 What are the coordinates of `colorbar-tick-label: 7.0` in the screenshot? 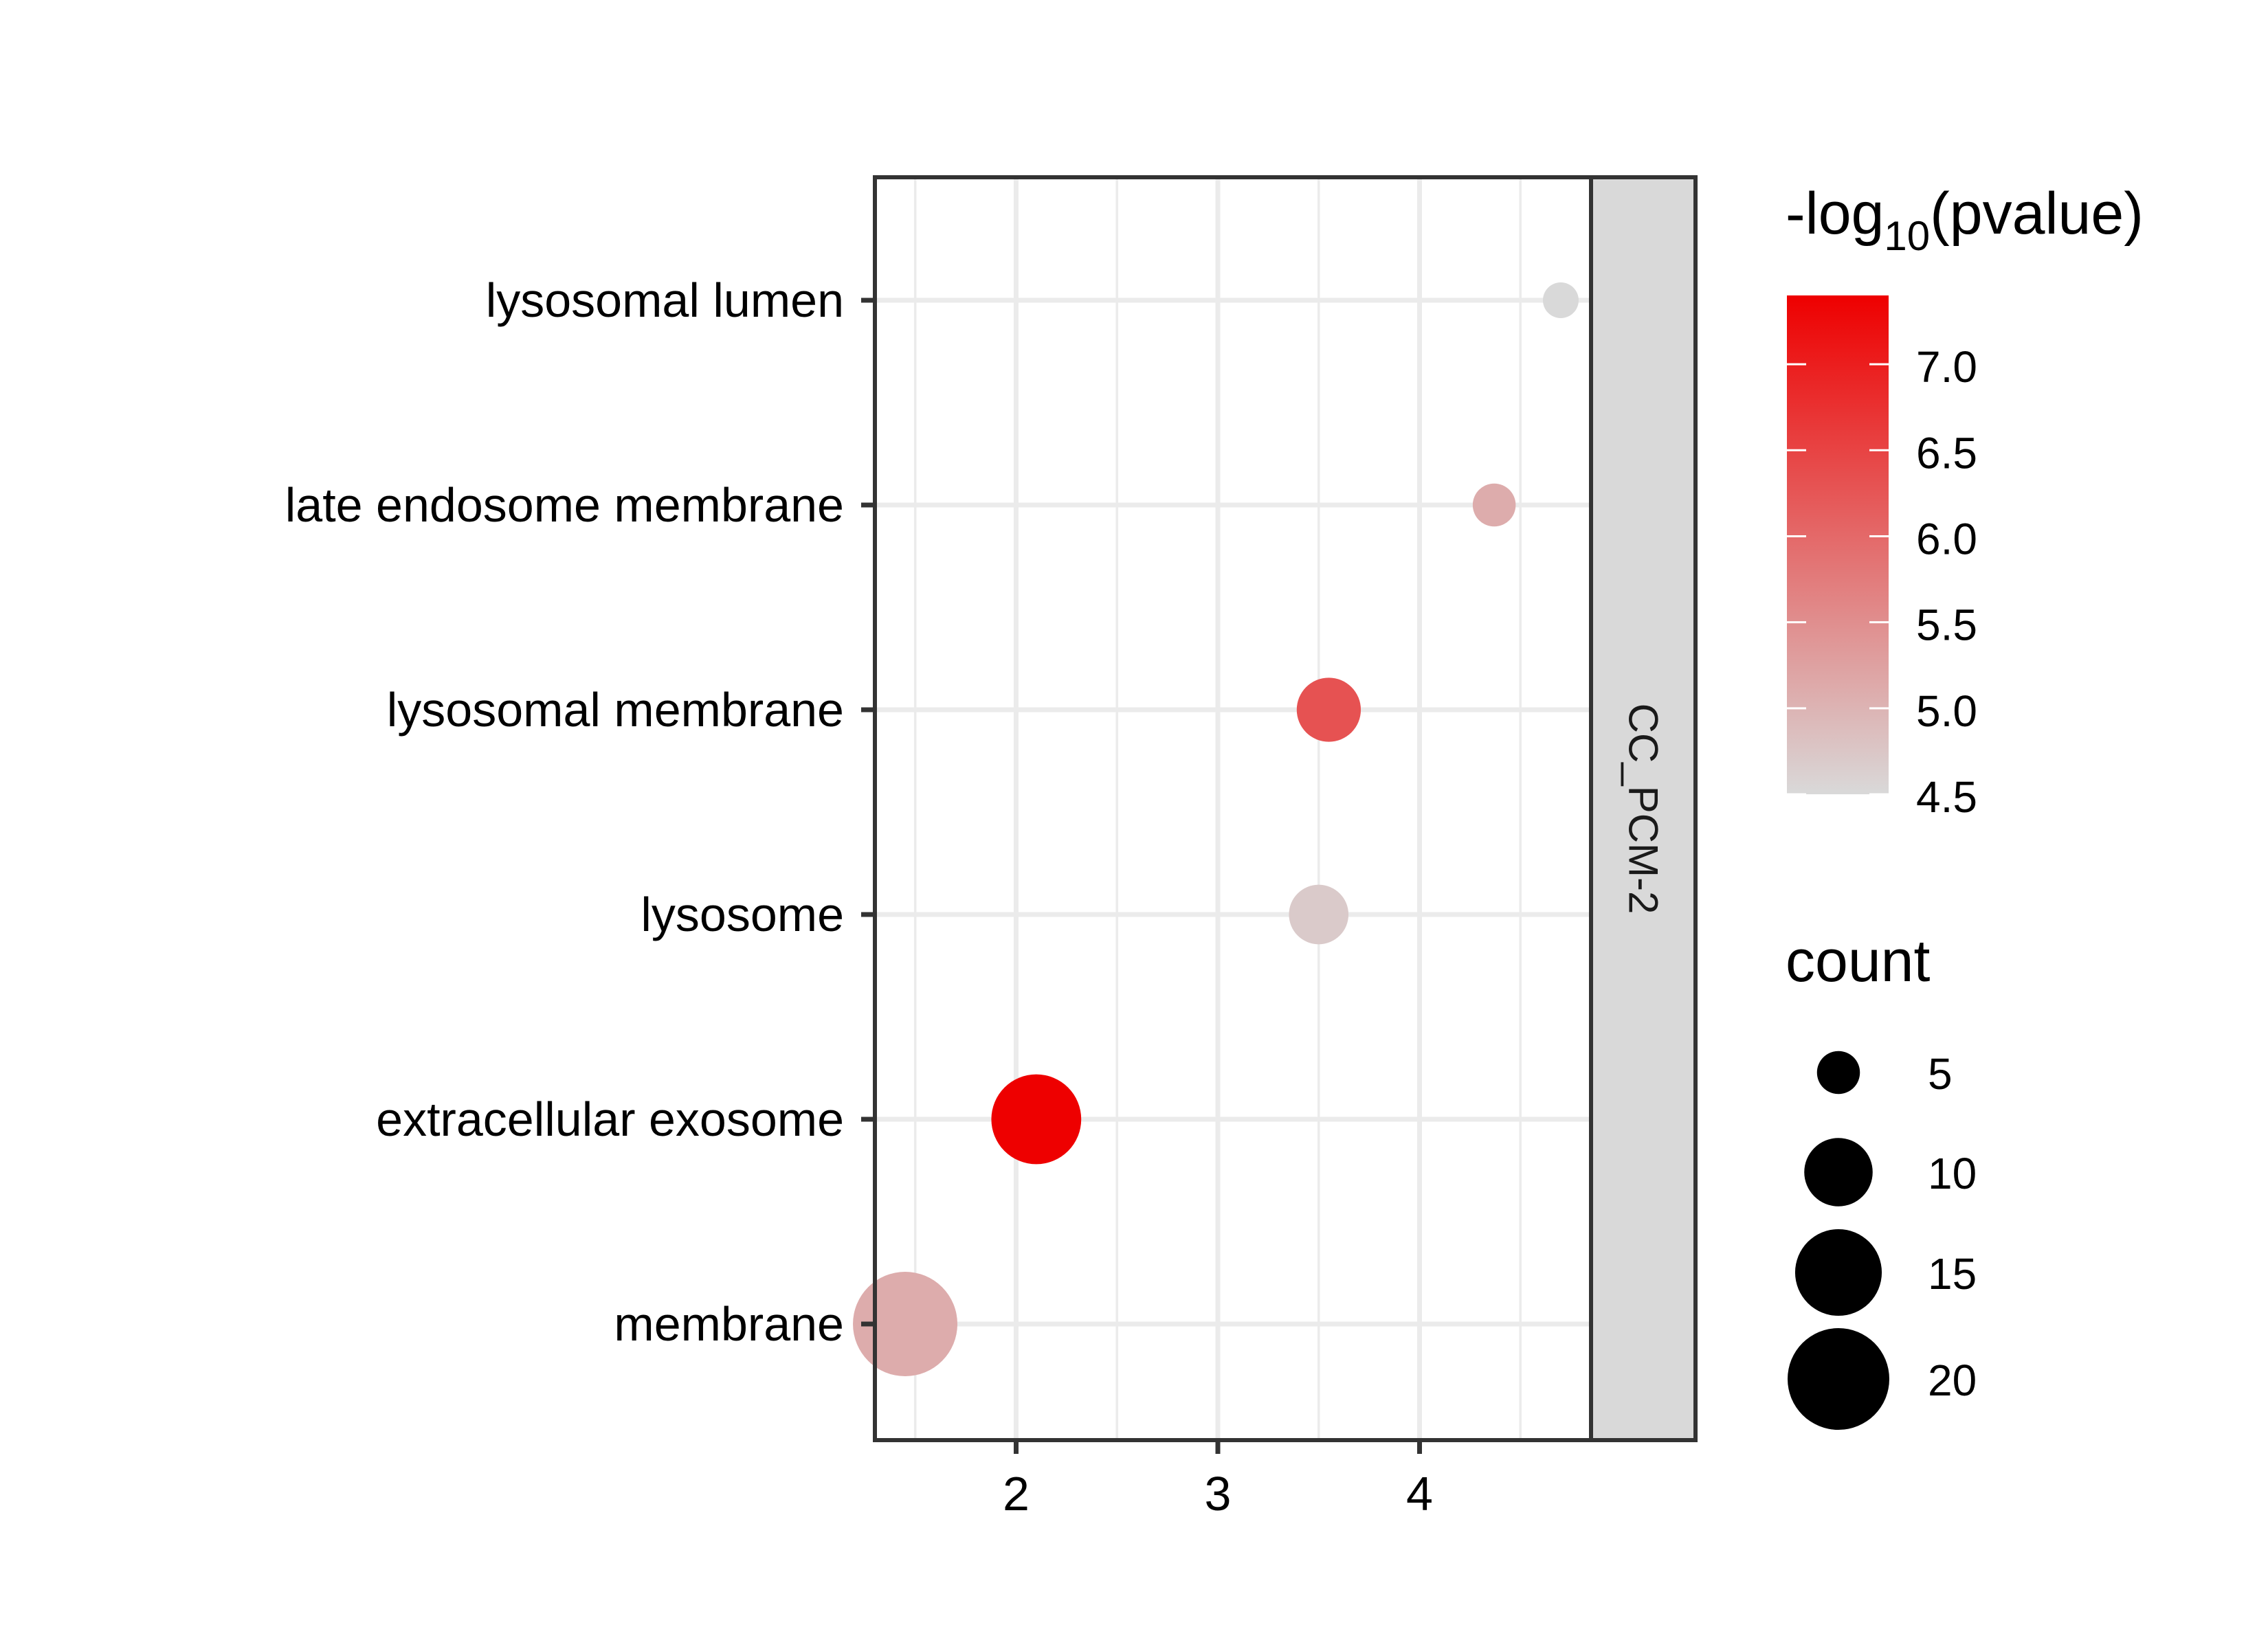 It's located at (1946, 367).